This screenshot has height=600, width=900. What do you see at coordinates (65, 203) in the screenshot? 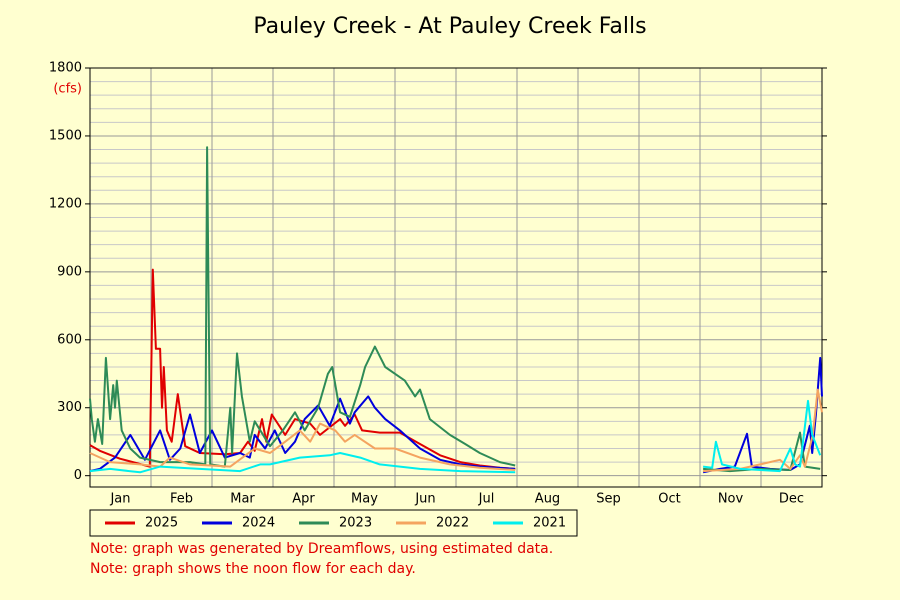
I see `y-tick-label: 1200` at bounding box center [65, 203].